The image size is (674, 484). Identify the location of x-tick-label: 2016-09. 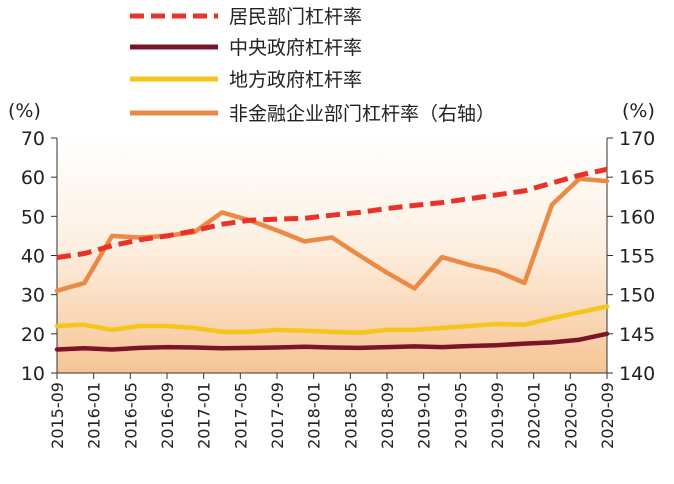
(167, 415).